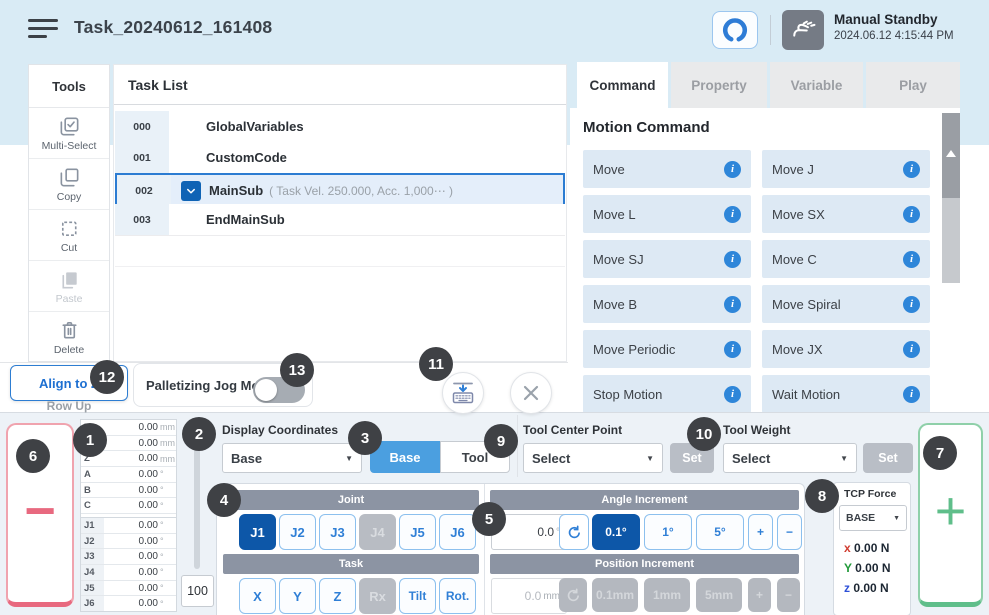 This screenshot has height=615, width=989. What do you see at coordinates (43, 30) in the screenshot?
I see `menu-icon` at bounding box center [43, 30].